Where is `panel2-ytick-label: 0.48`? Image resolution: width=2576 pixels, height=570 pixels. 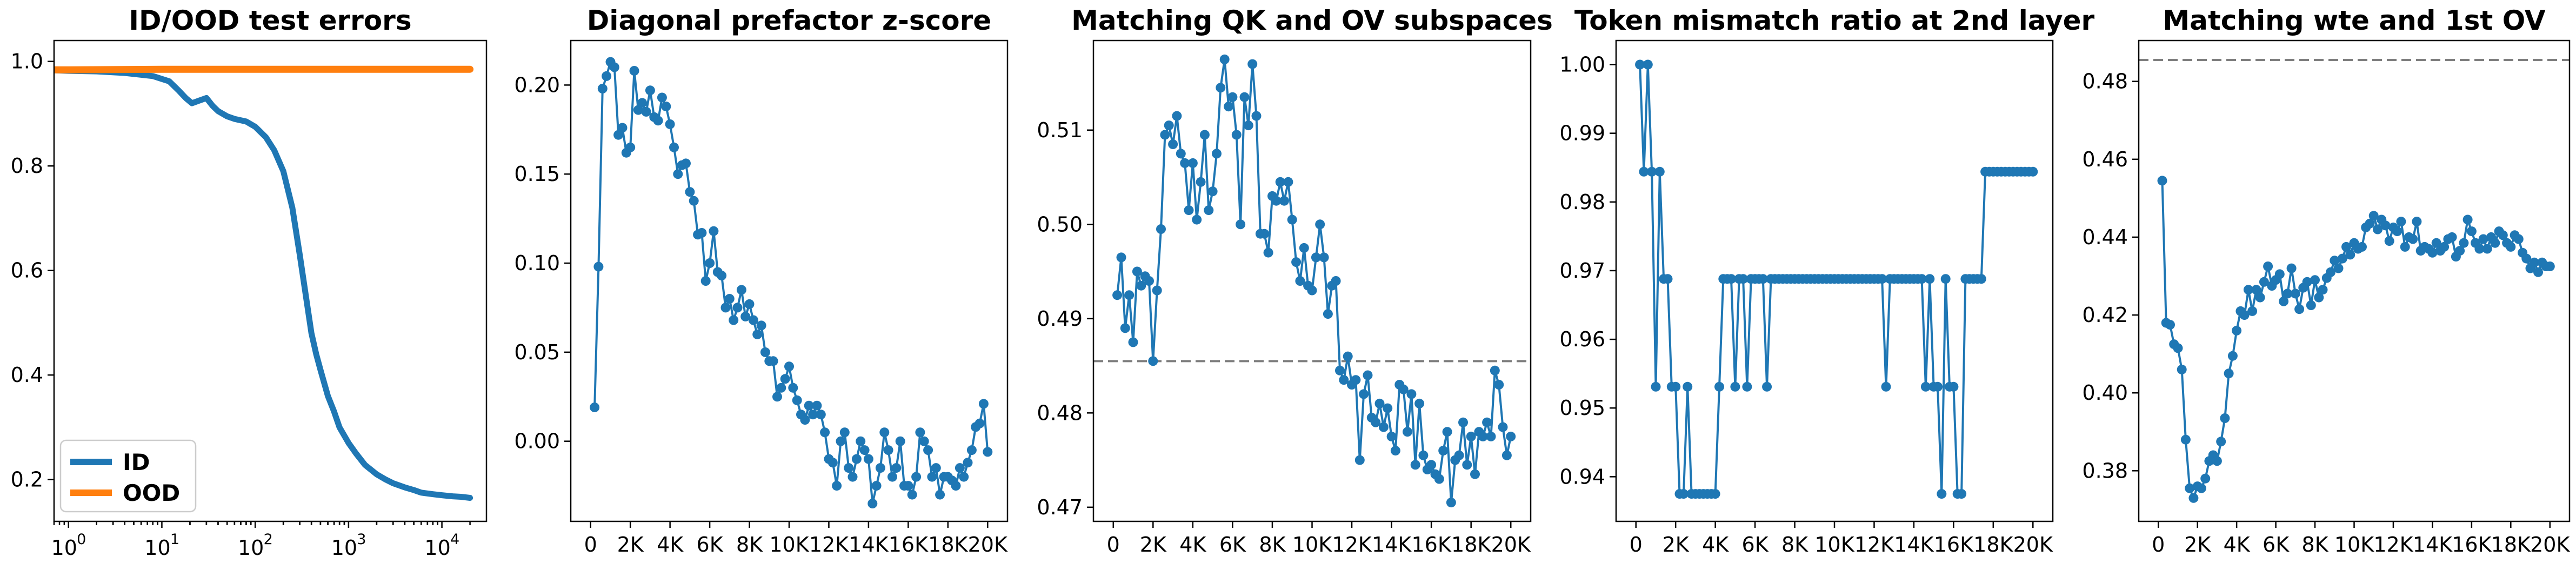
panel2-ytick-label: 0.48 is located at coordinates (1060, 413).